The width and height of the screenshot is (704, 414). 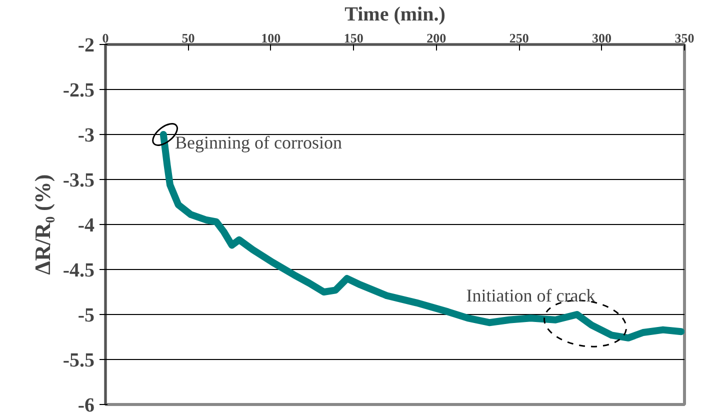 What do you see at coordinates (42, 224) in the screenshot?
I see `y-axis-title: ΔR/R₀ (%)` at bounding box center [42, 224].